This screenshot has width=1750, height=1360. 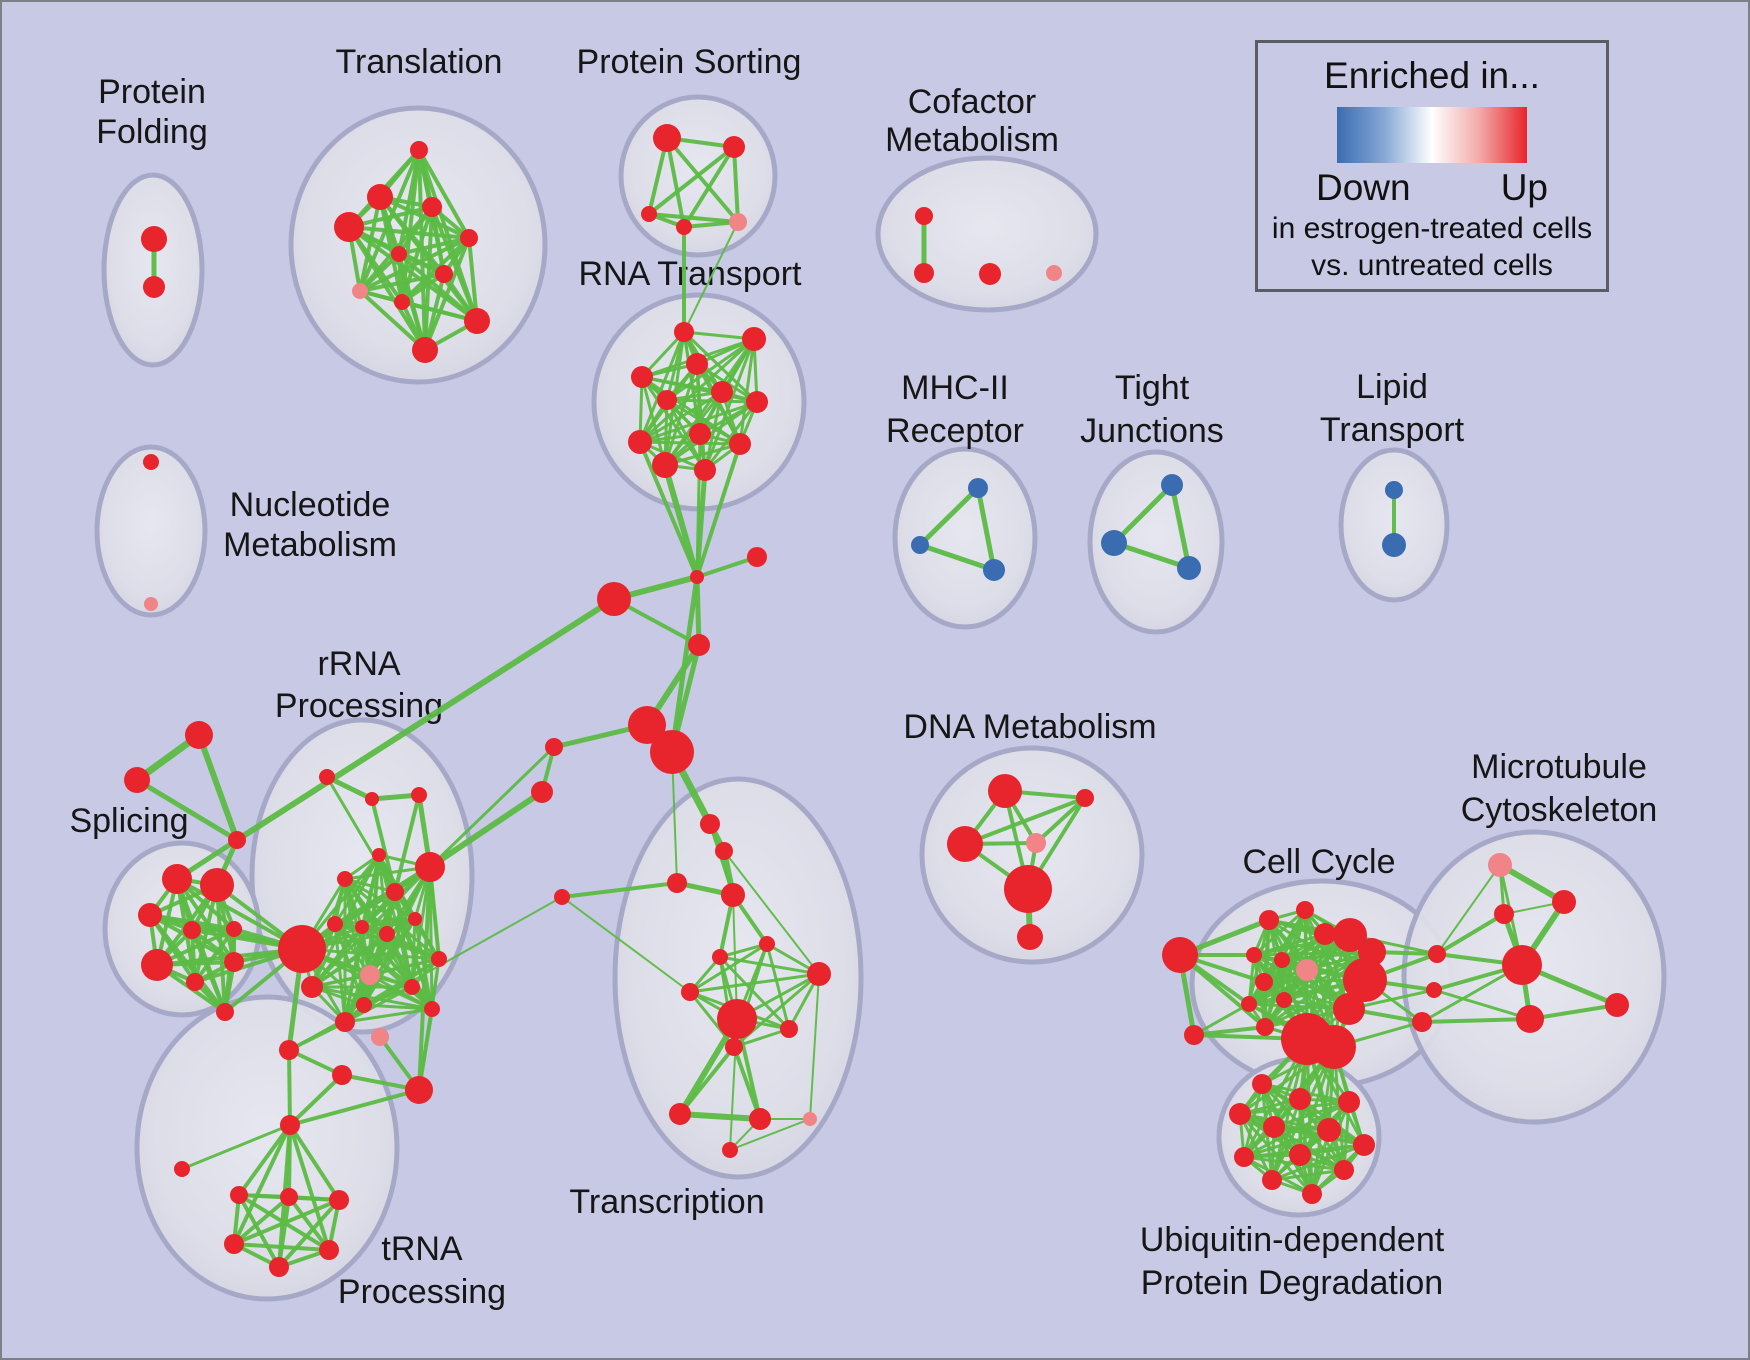 I want to click on node-b2, so click(x=1300, y=1099).